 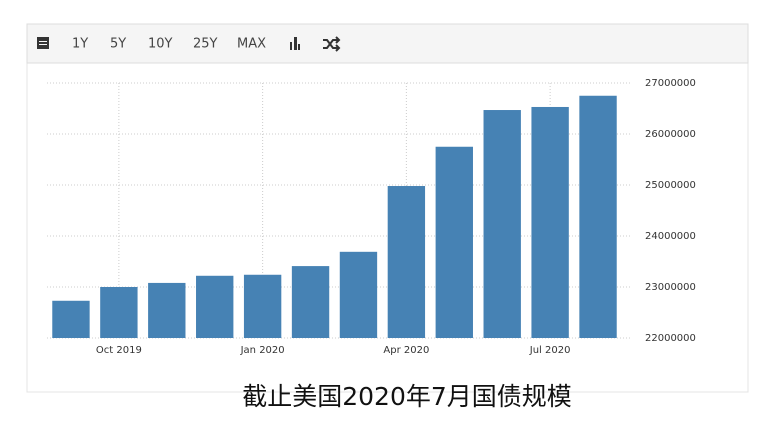 What do you see at coordinates (251, 44) in the screenshot?
I see `range-button: MAX` at bounding box center [251, 44].